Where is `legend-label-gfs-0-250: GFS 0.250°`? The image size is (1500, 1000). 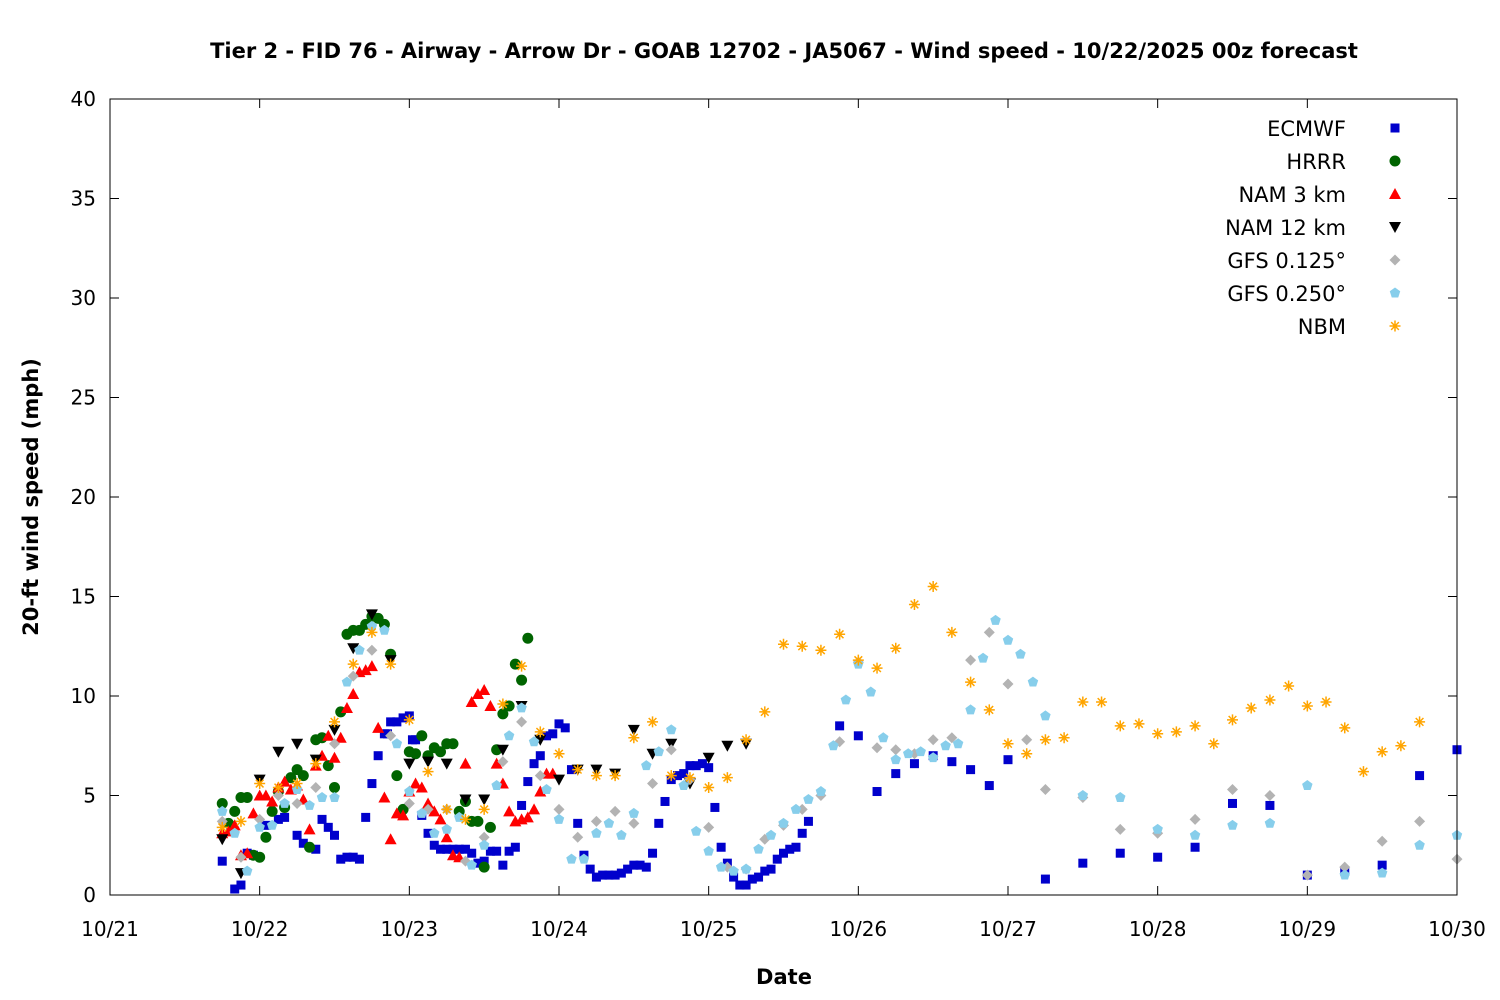 legend-label-gfs-0-250: GFS 0.250° is located at coordinates (1286, 294).